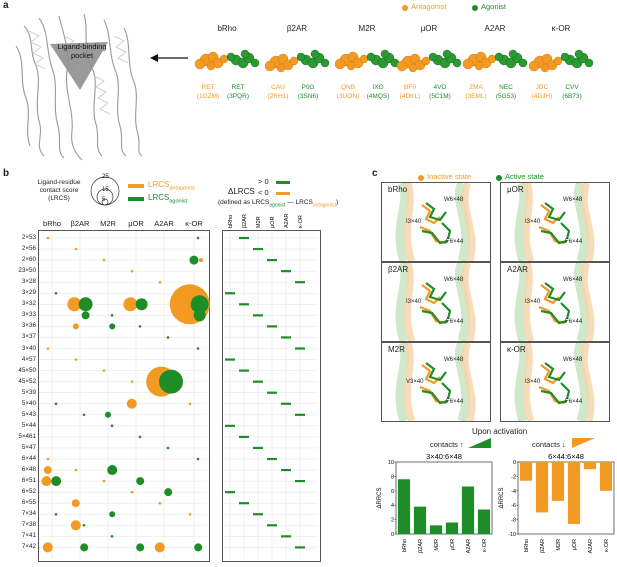 The width and height of the screenshot is (617, 567). Describe the element at coordinates (499, 178) in the screenshot. I see `active-dot-icon` at that location.